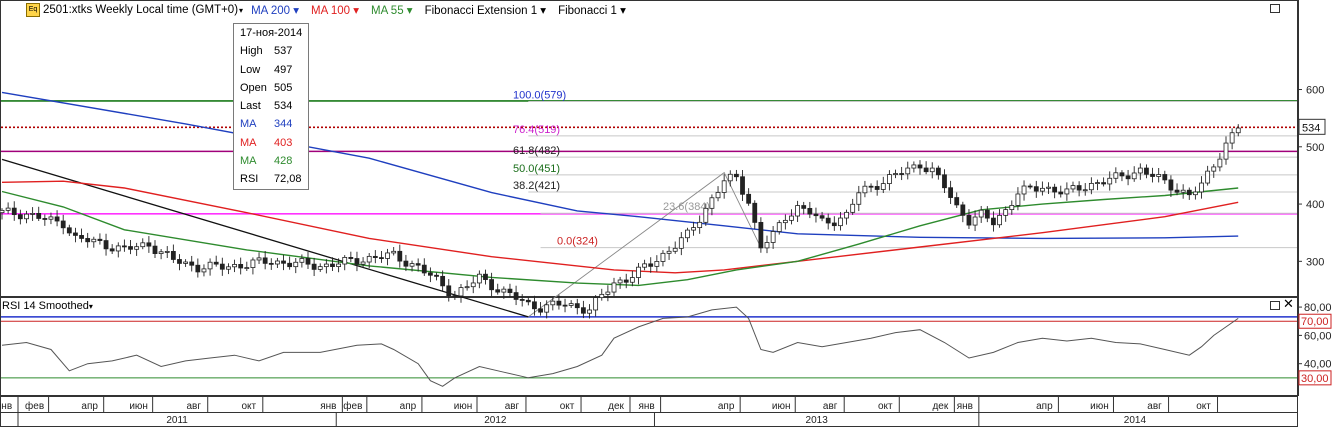 Image resolution: width=1340 pixels, height=432 pixels. Describe the element at coordinates (33, 10) in the screenshot. I see `symbol-icon: Eq` at that location.